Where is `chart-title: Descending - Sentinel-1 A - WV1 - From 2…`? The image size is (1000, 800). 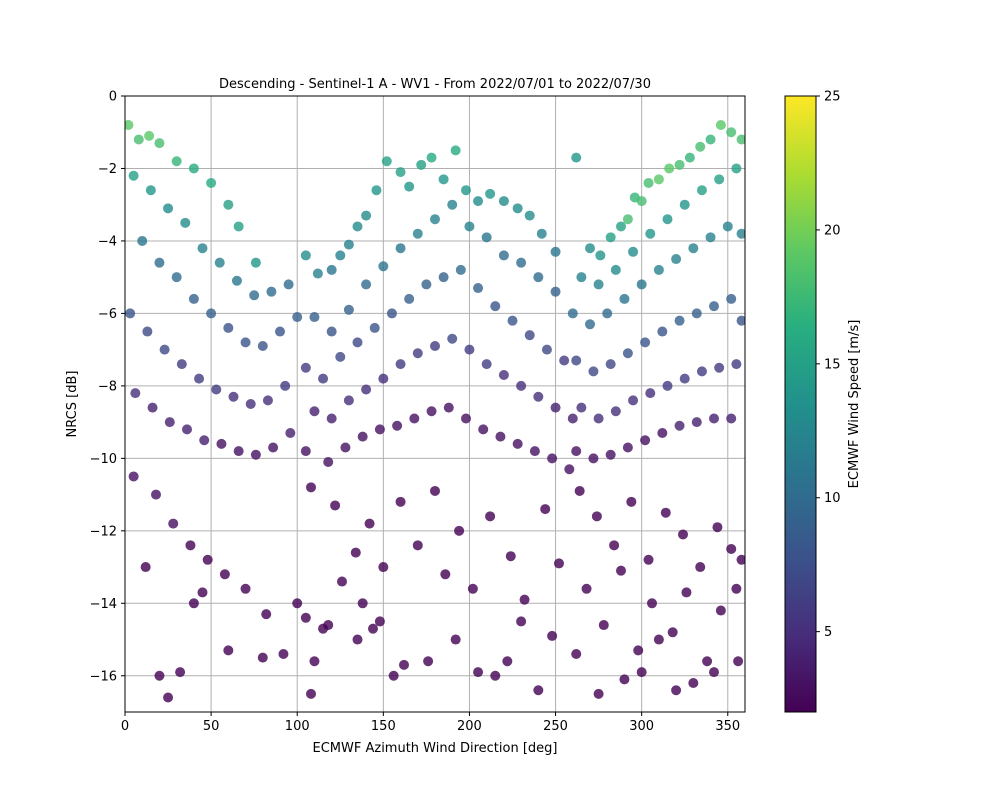 chart-title: Descending - Sentinel-1 A - WV1 - From 2… is located at coordinates (435, 84).